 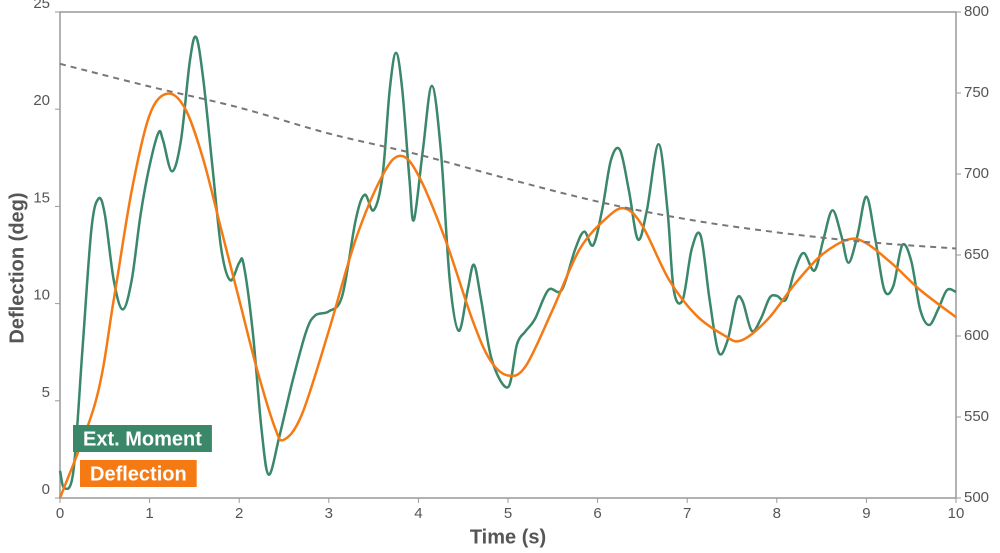 I want to click on x-tick-label: 5, so click(x=508, y=513).